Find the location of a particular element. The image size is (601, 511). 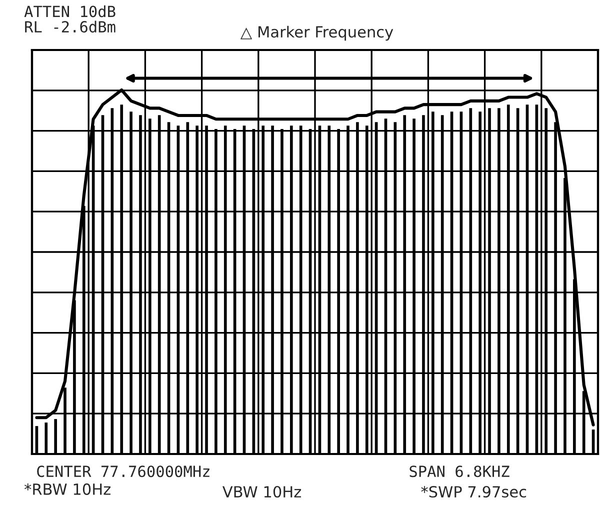

text: CENTER 77.760000MHz is located at coordinates (123, 472).